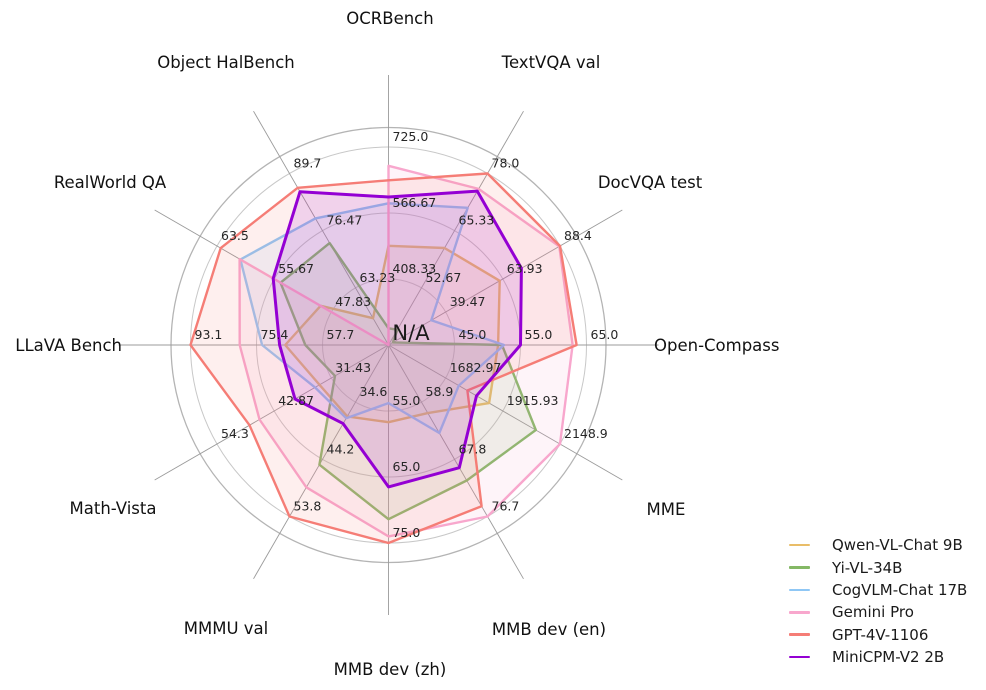  I want to click on legend-label: GPT-4V-1106, so click(880, 634).